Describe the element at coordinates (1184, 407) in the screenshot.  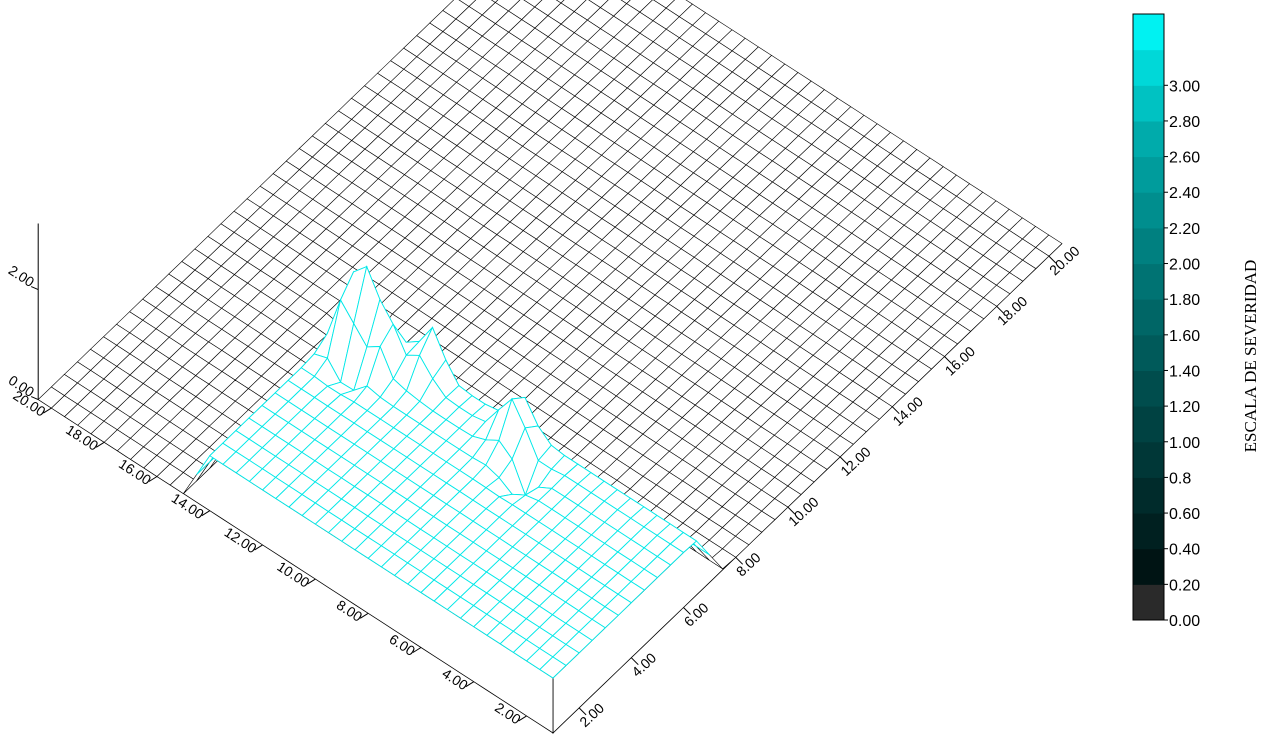
I see `colorbar-tick-label: 1.20` at that location.